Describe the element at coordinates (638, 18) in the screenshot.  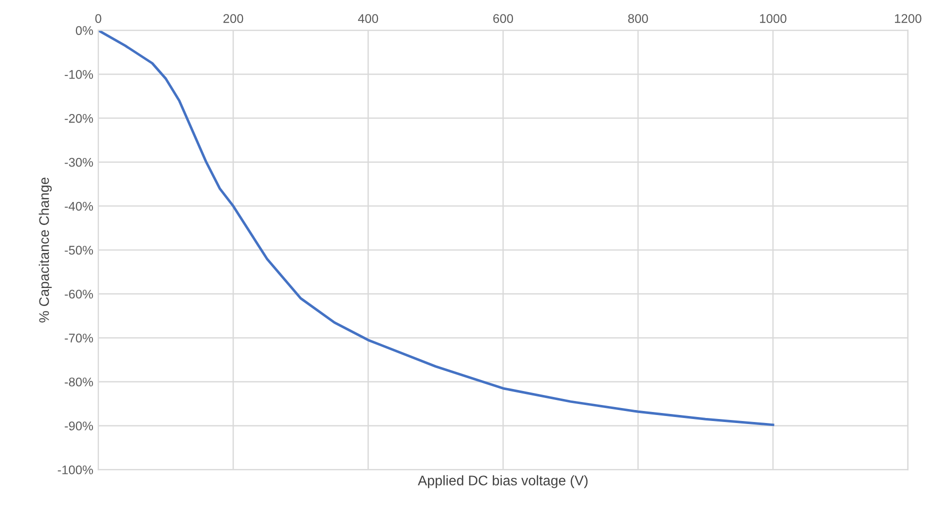
I see `x-tick-label: 800` at that location.